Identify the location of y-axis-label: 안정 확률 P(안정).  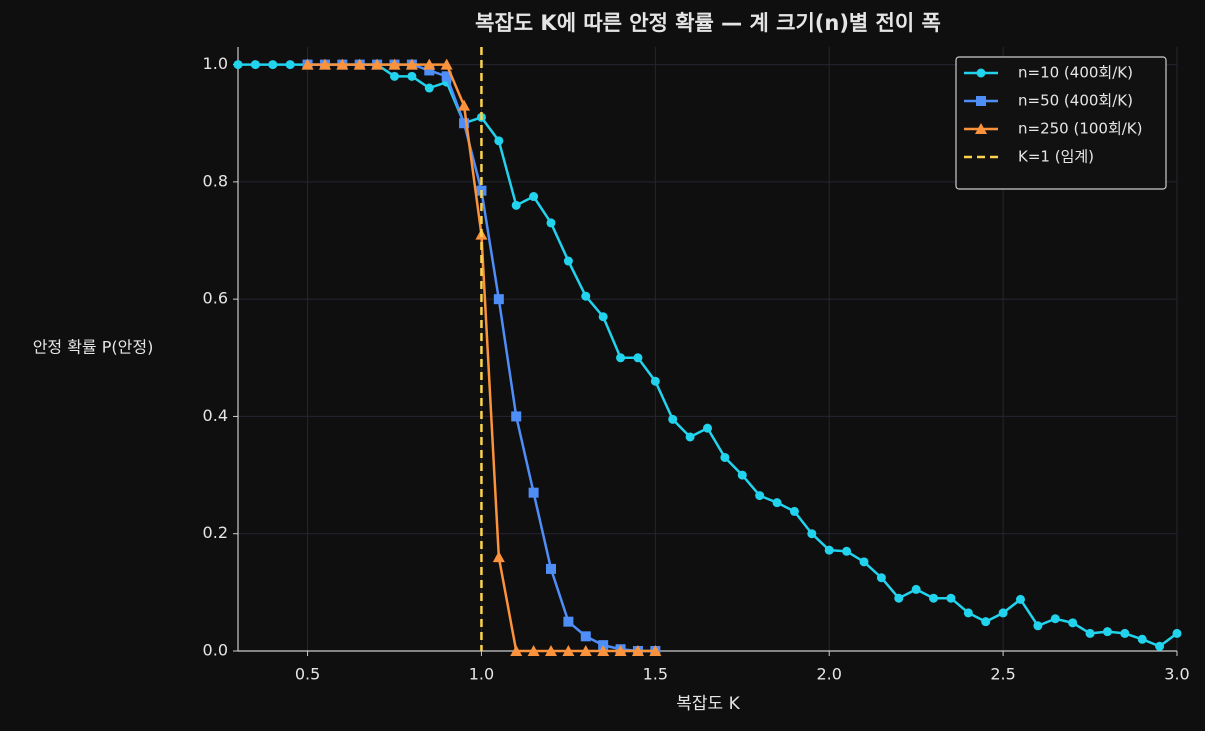
(93, 347).